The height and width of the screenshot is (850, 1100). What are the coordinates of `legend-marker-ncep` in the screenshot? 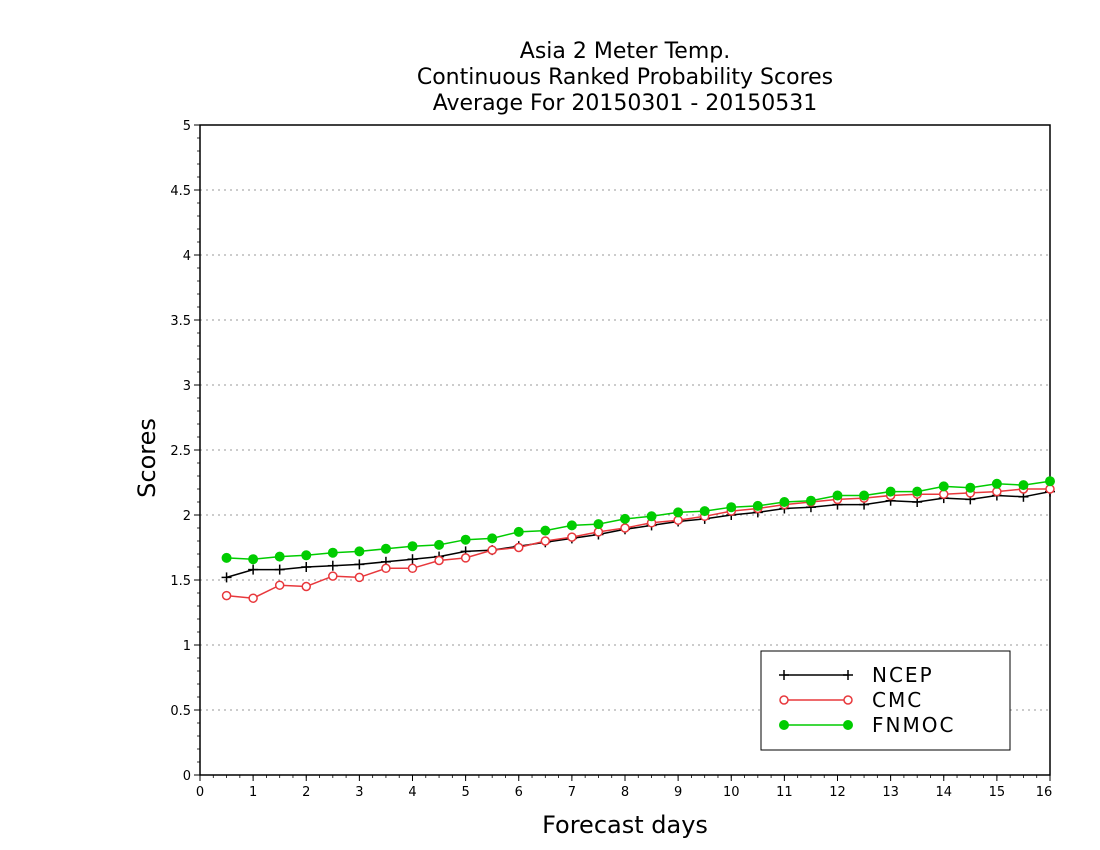 It's located at (848, 675).